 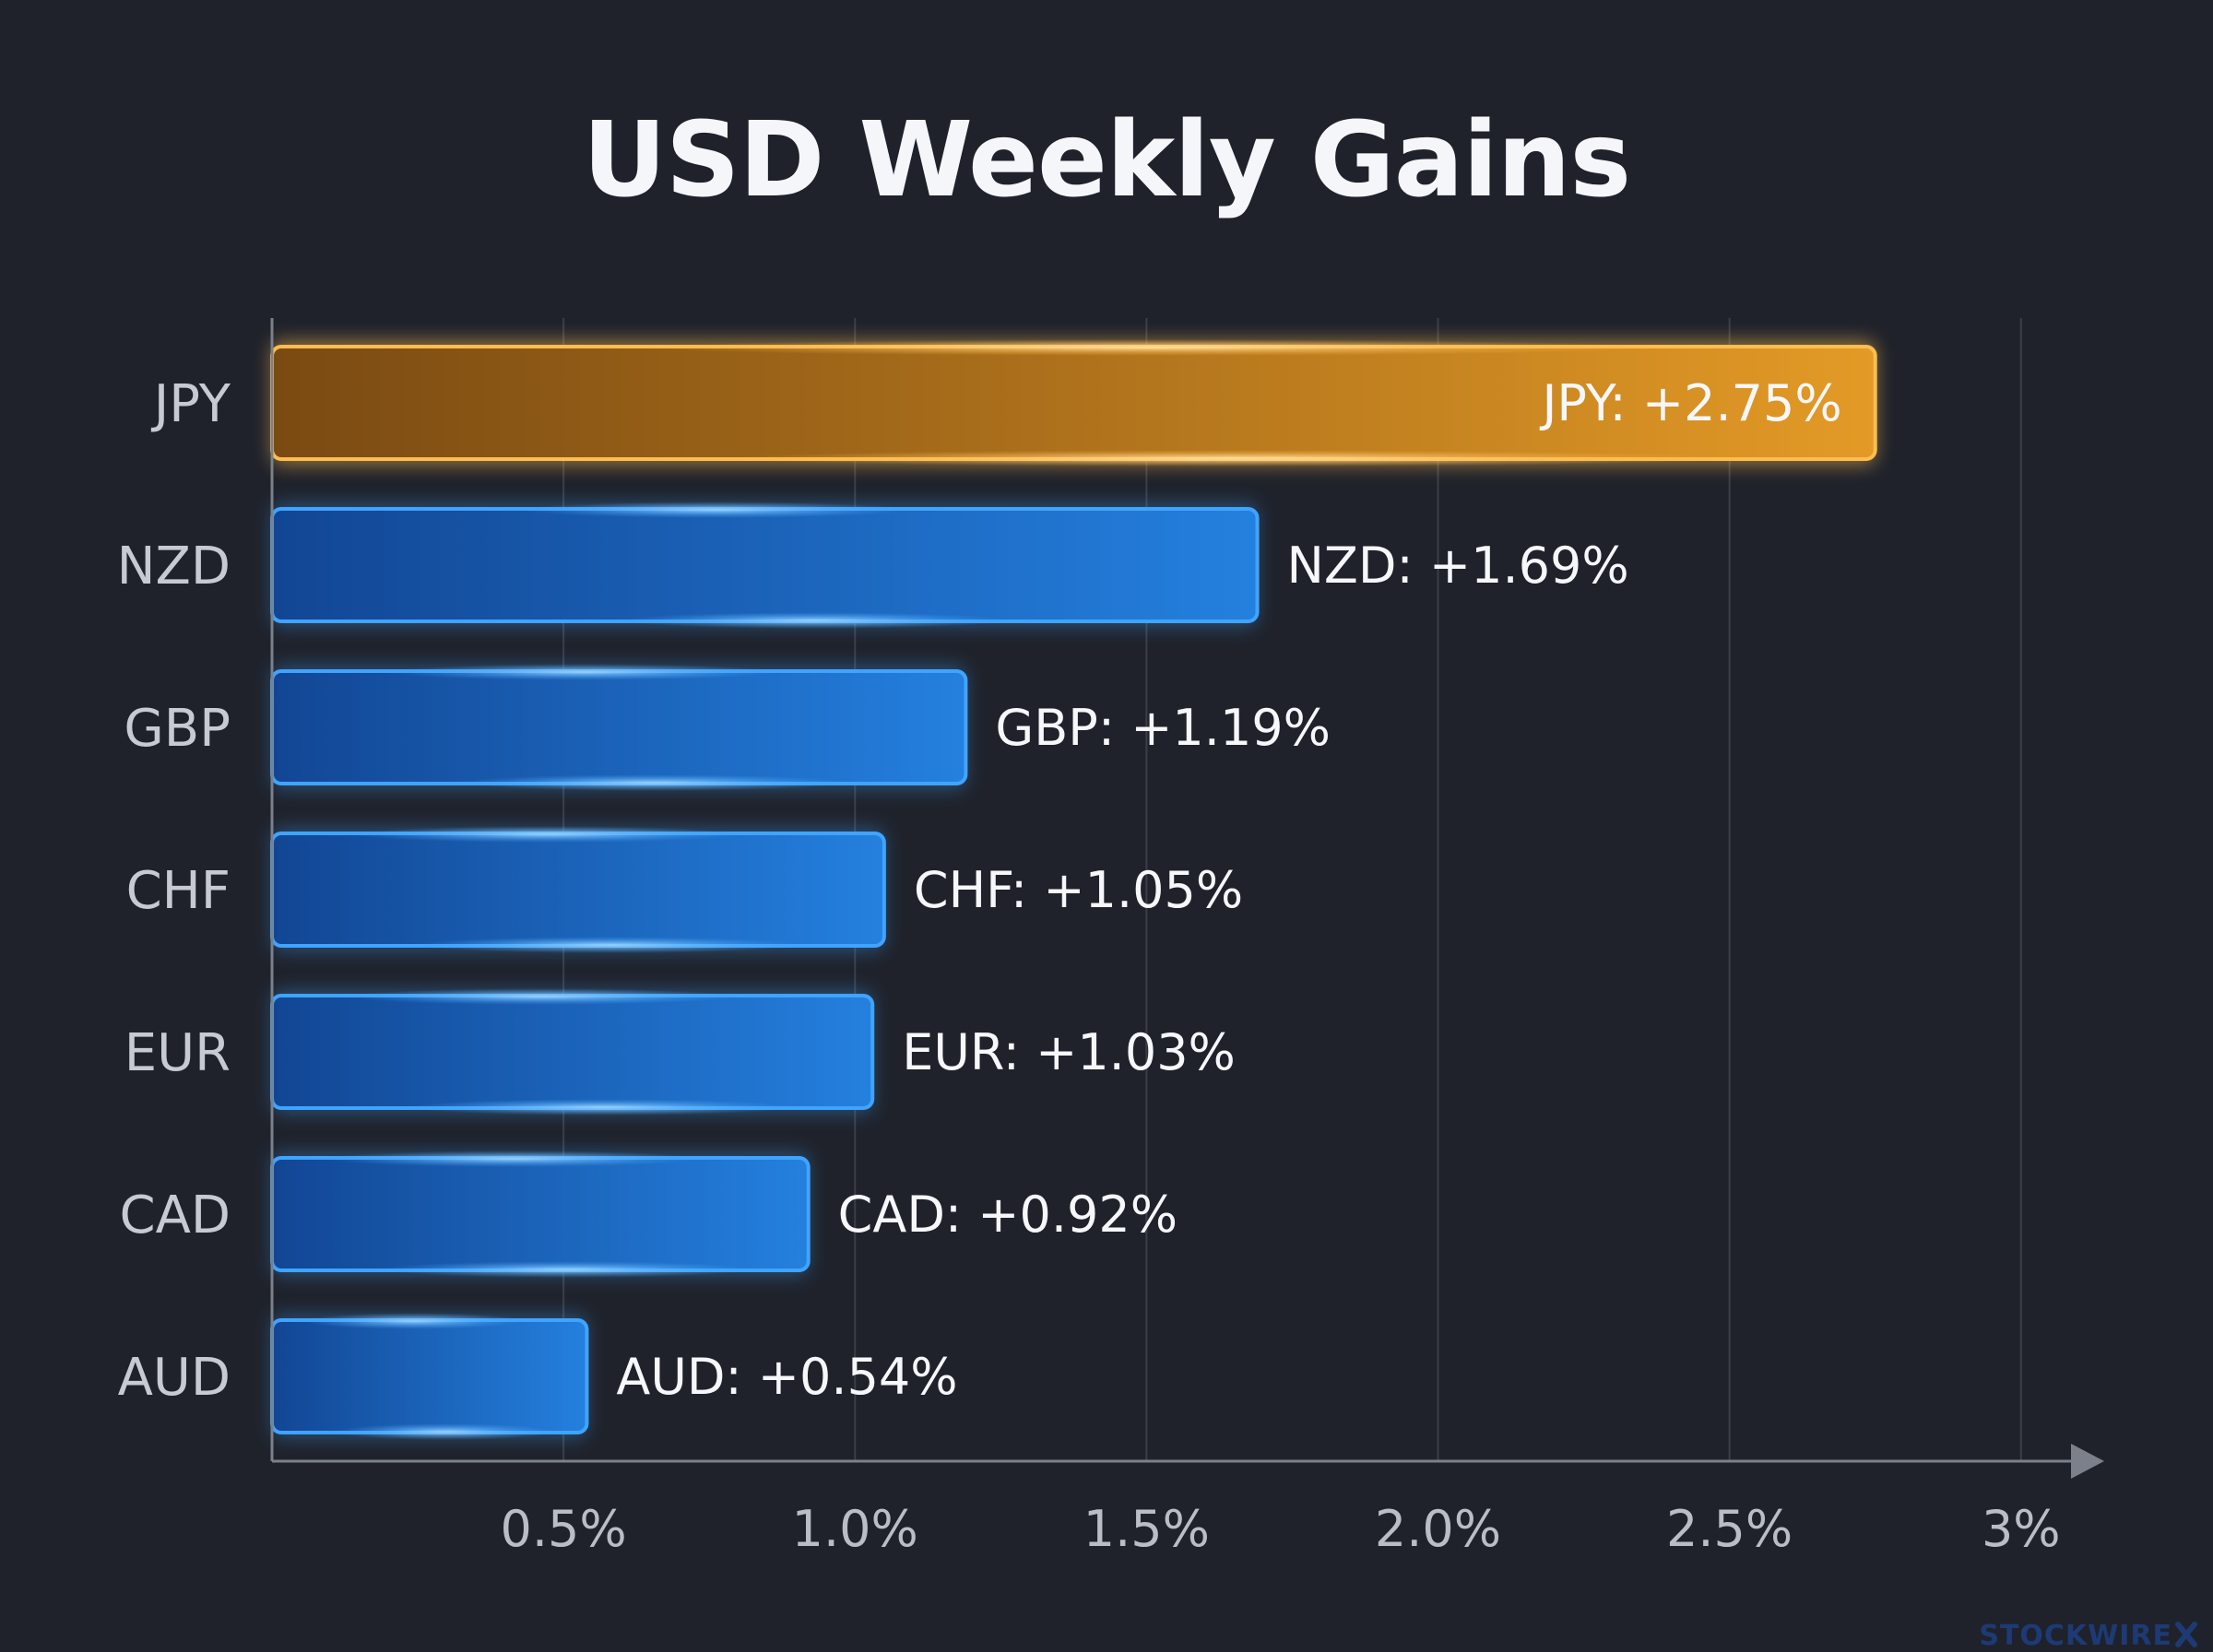 I want to click on category-labels: JPY NZD GBP CHF EUR CAD AUD, so click(x=174, y=891).